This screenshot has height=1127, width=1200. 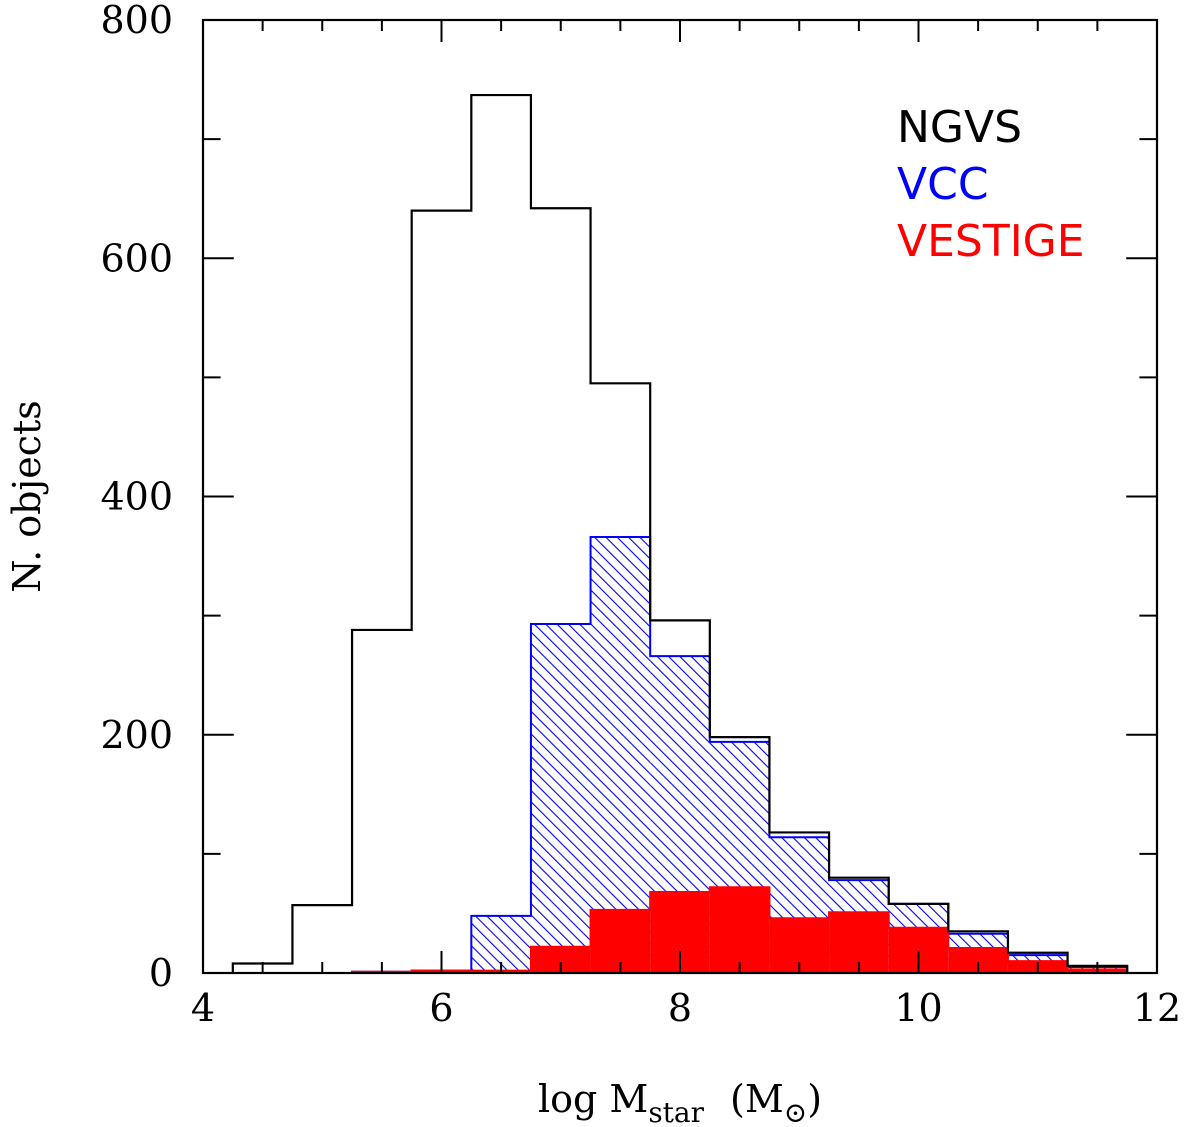 I want to click on y-axis-label: N. objects, so click(x=27, y=496).